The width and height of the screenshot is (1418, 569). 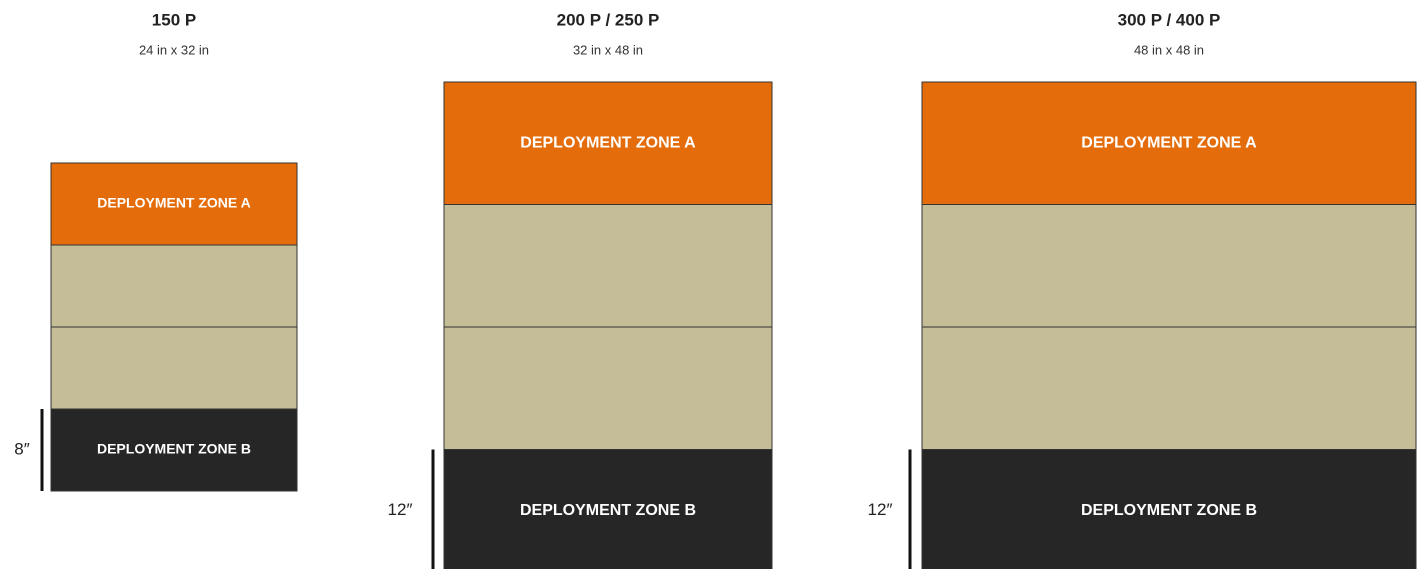 I want to click on board-title: 150 P, so click(x=174, y=19).